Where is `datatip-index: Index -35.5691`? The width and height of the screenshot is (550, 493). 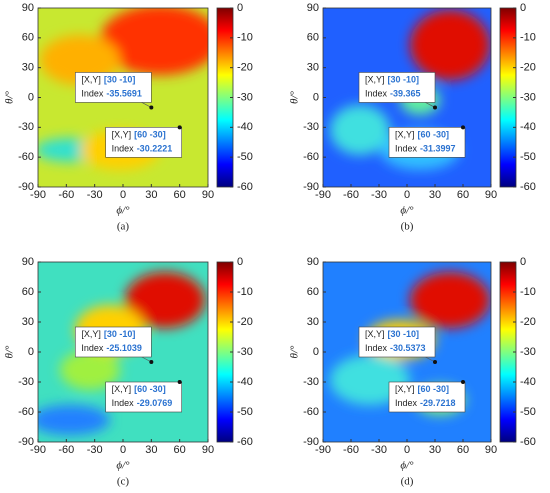
datatip-index: Index -35.5691 is located at coordinates (111, 94).